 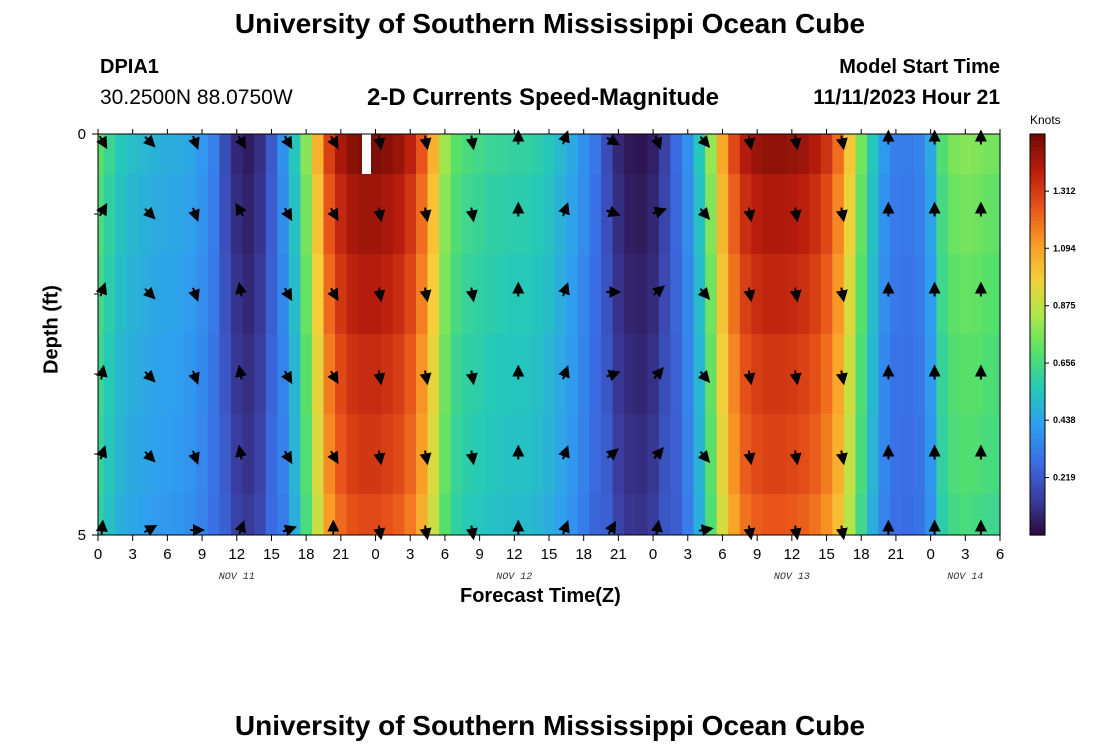 What do you see at coordinates (861, 554) in the screenshot?
I see `x-tick-label: 18` at bounding box center [861, 554].